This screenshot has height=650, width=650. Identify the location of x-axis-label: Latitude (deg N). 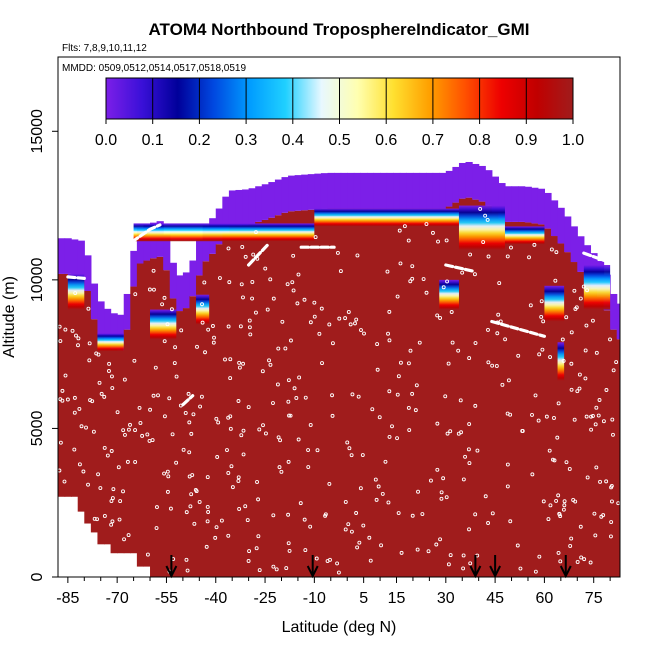
(339, 627).